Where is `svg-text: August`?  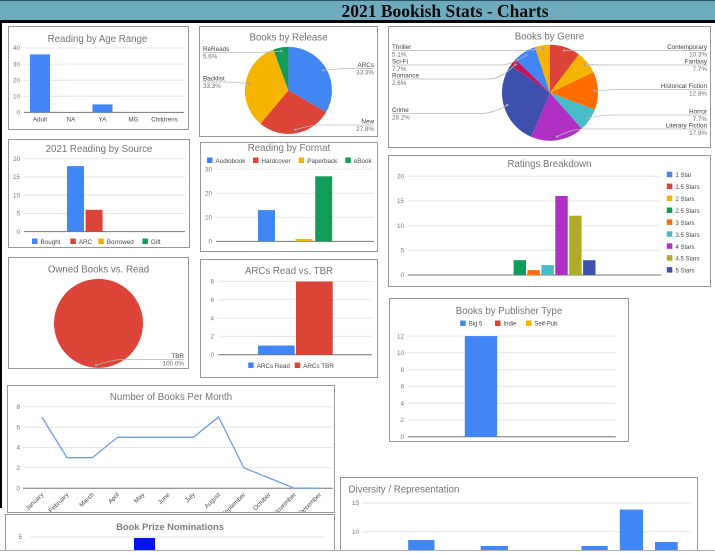 svg-text: August is located at coordinates (212, 500).